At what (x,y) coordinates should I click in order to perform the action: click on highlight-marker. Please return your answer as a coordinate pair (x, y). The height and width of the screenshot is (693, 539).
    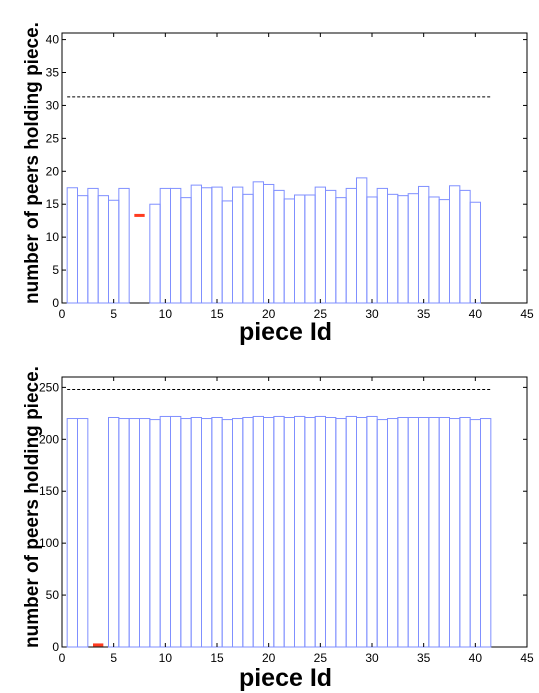
    Looking at the image, I should click on (139, 215).